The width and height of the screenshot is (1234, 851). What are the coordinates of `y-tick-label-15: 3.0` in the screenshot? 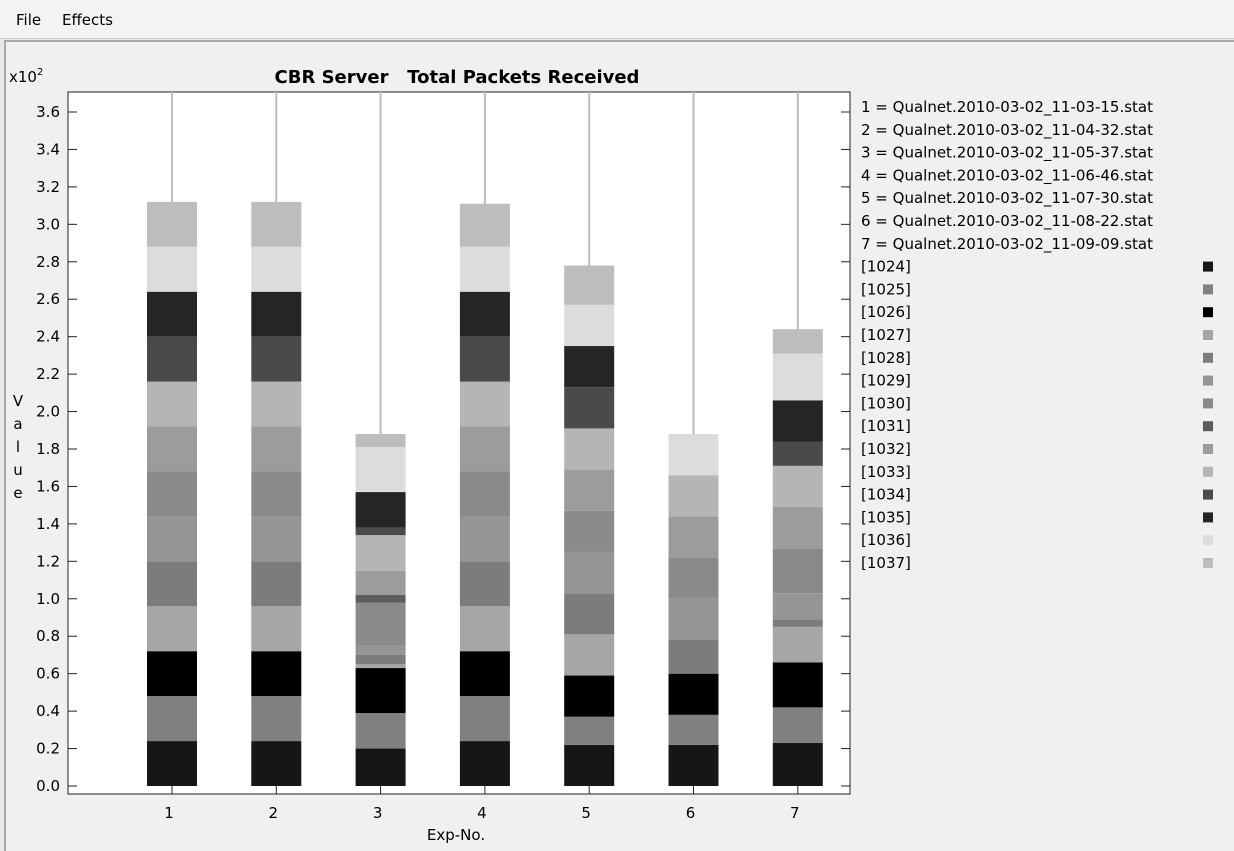 It's located at (48, 224).